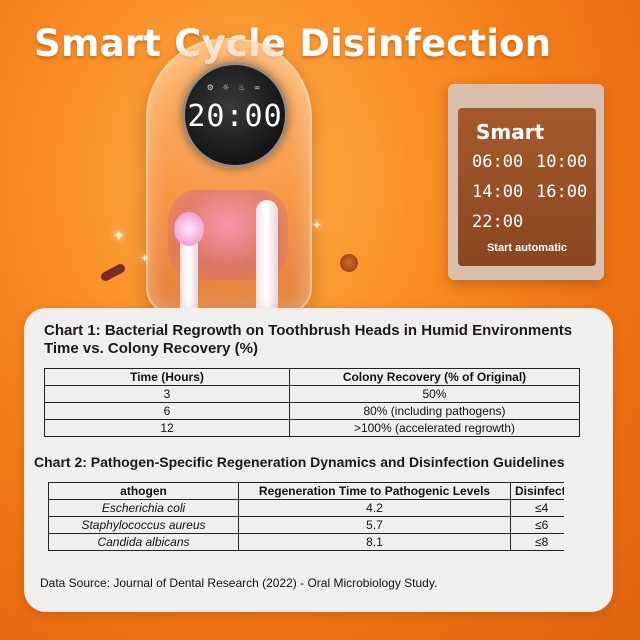  What do you see at coordinates (434, 377) in the screenshot?
I see `column-header: Colony Recovery (% of Original)` at bounding box center [434, 377].